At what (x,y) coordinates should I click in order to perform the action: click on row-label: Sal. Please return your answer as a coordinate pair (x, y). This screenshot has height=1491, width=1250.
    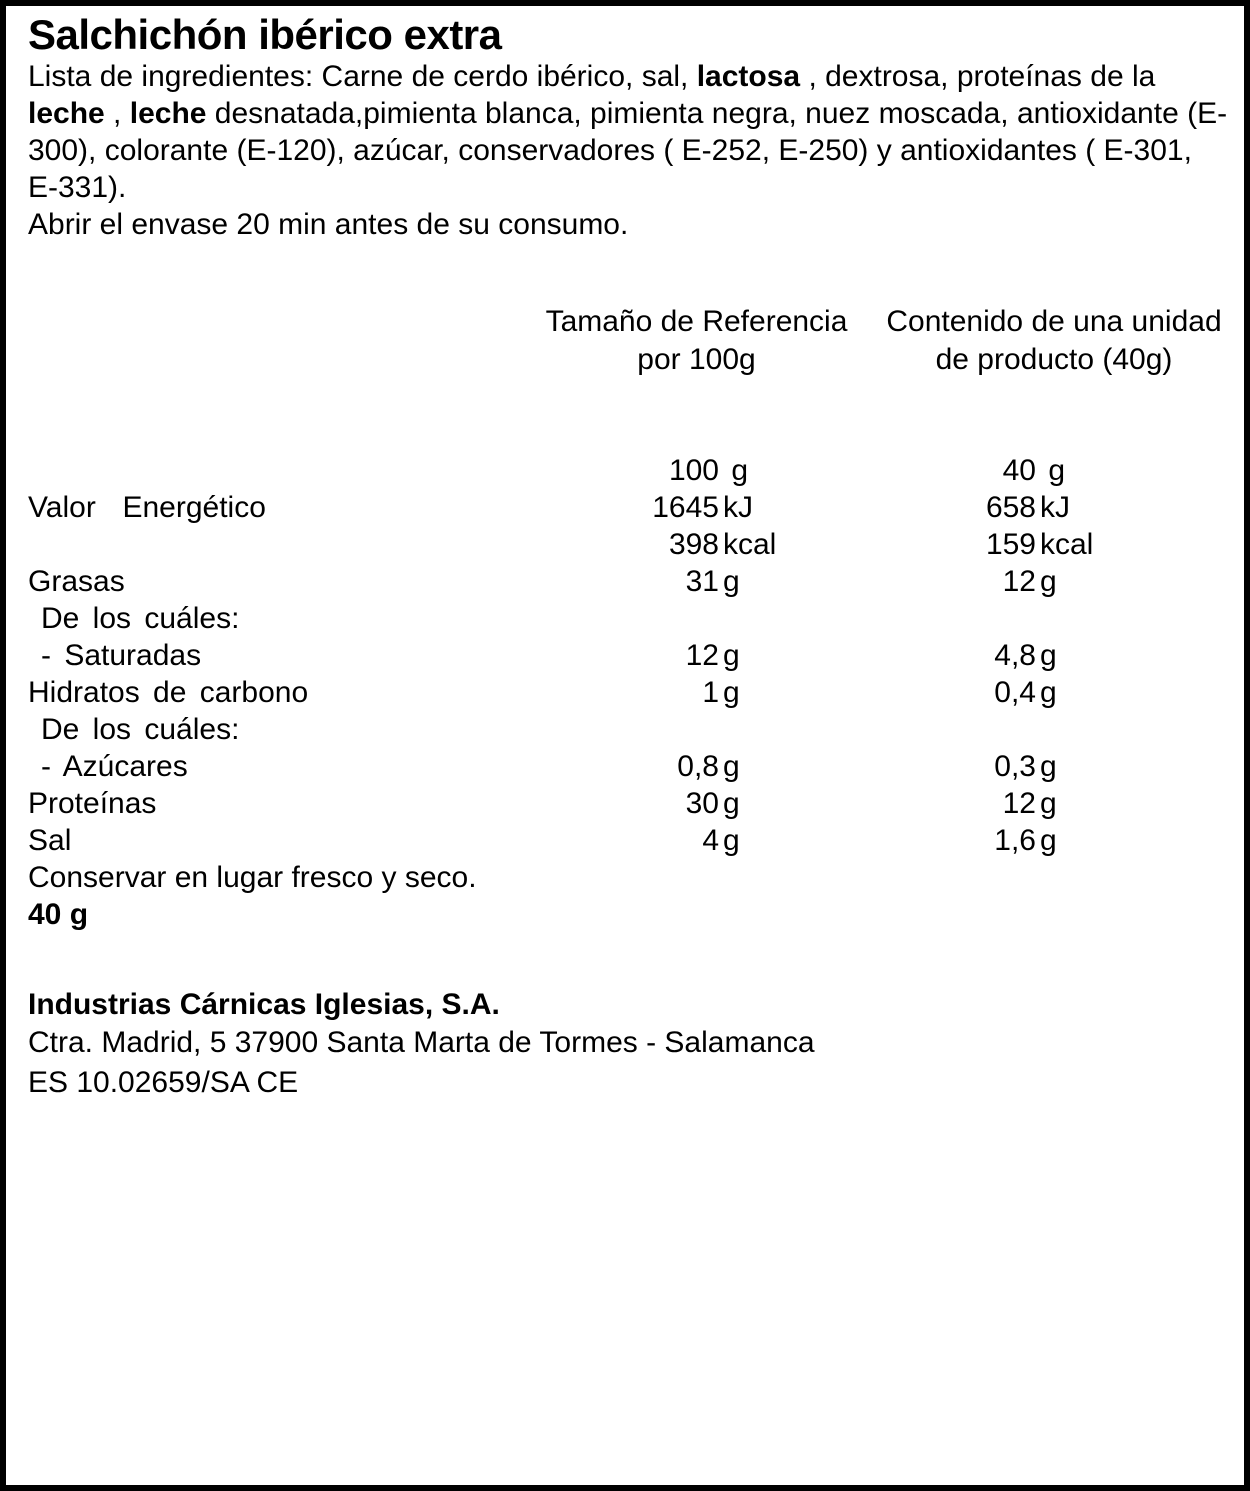
    Looking at the image, I should click on (50, 840).